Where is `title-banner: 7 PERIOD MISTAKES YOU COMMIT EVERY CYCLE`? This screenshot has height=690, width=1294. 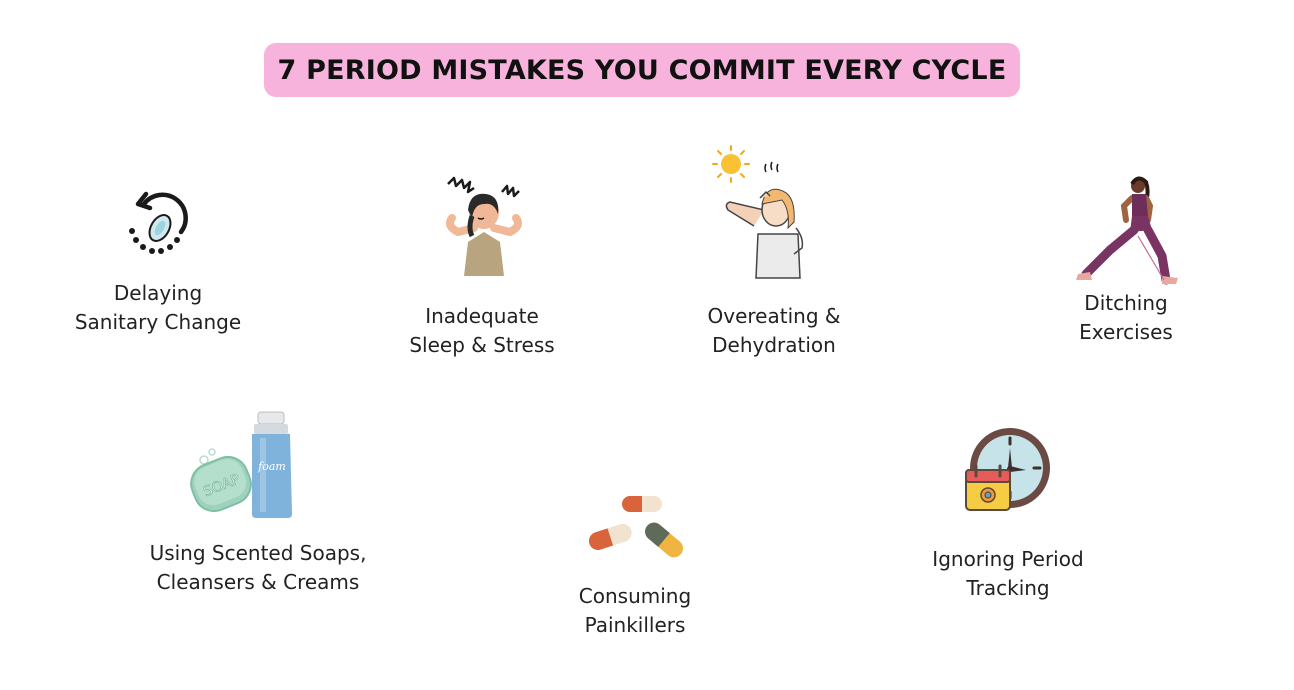 title-banner: 7 PERIOD MISTAKES YOU COMMIT EVERY CYCLE is located at coordinates (642, 70).